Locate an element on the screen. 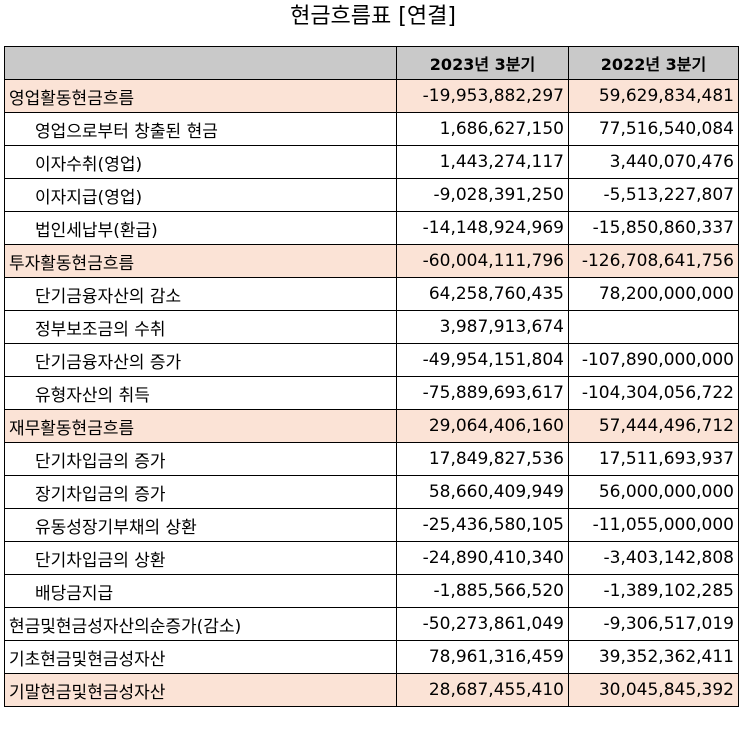 This screenshot has width=746, height=732. value-2023: -75,889,693,617 is located at coordinates (482, 393).